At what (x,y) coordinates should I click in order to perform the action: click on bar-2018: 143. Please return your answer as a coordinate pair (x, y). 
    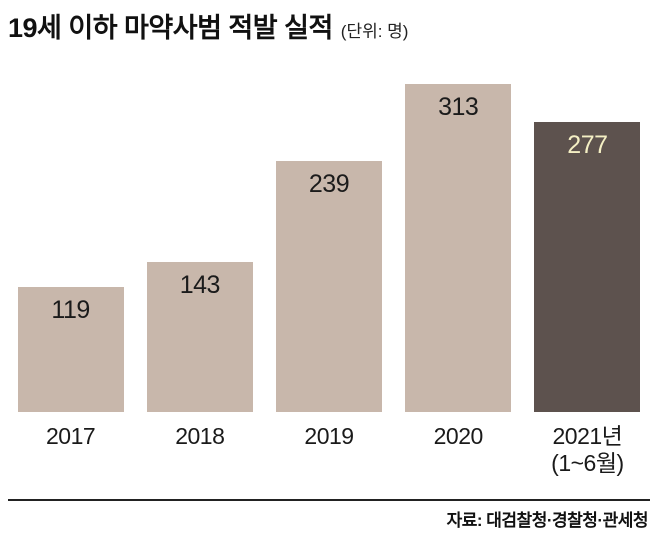
    Looking at the image, I should click on (199, 337).